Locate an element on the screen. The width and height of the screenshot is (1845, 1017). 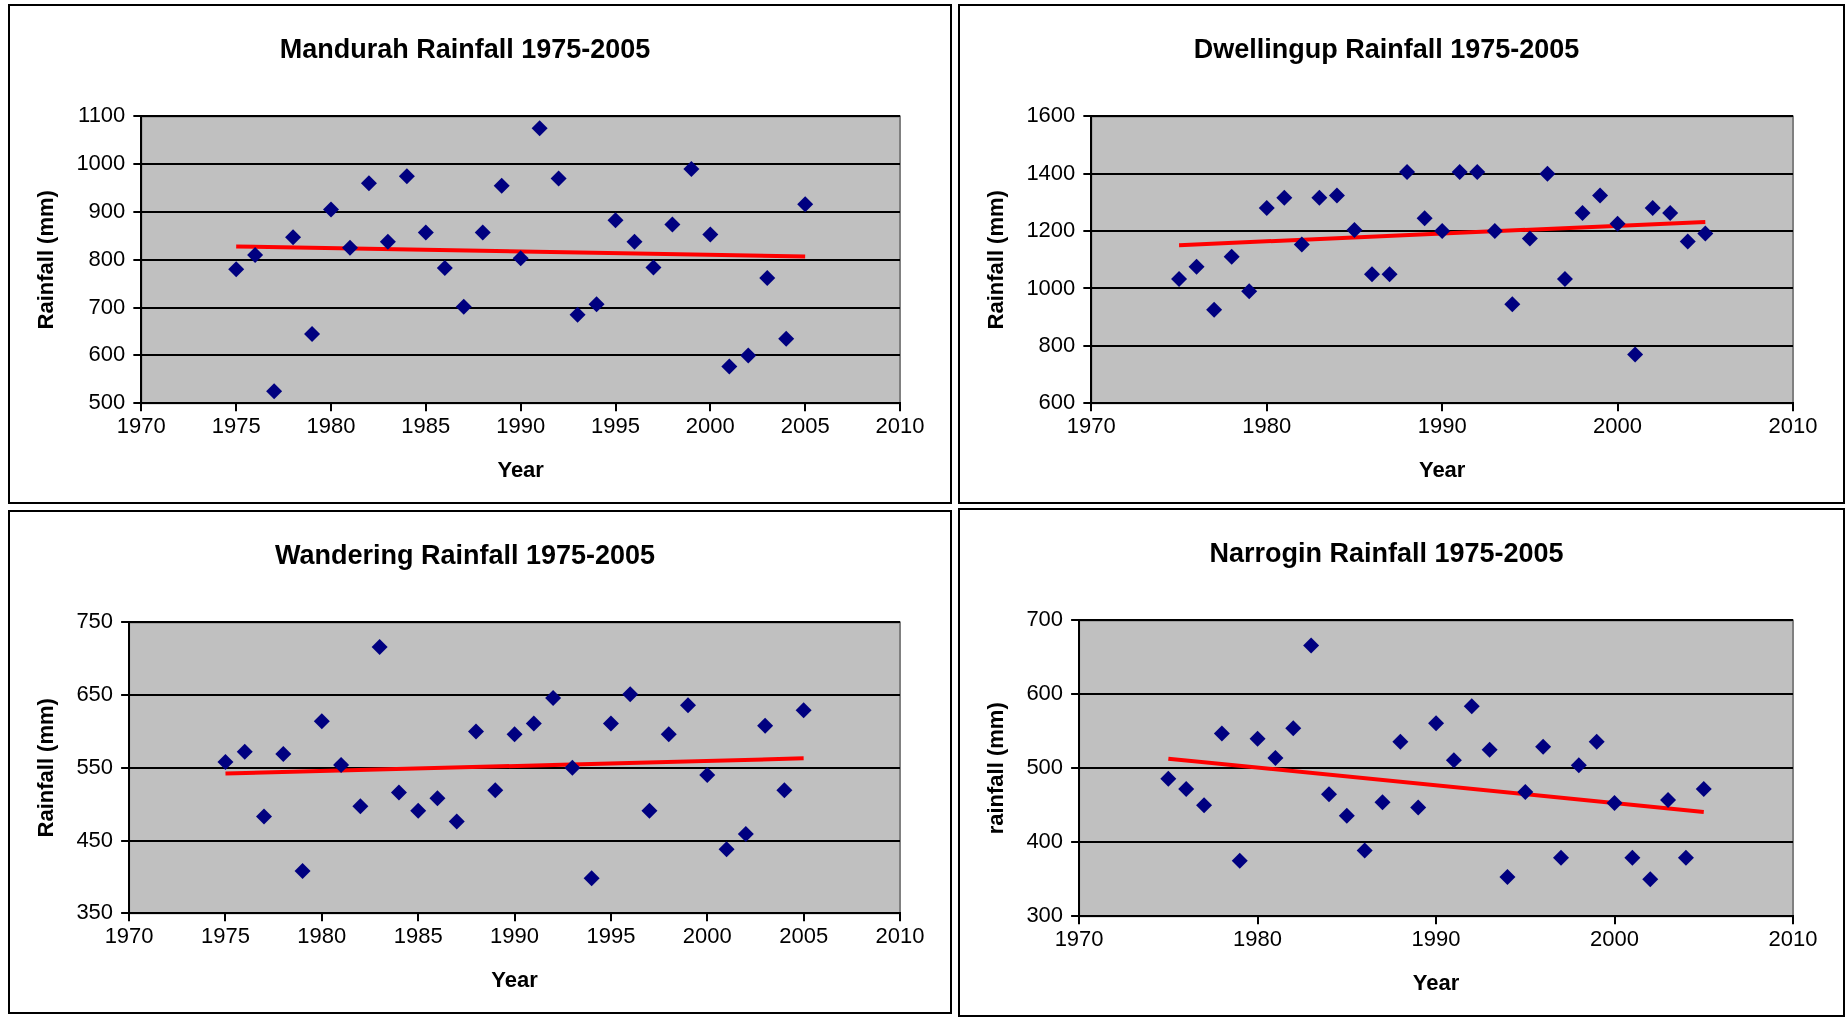
x-tick-label: 2005 is located at coordinates (804, 936).